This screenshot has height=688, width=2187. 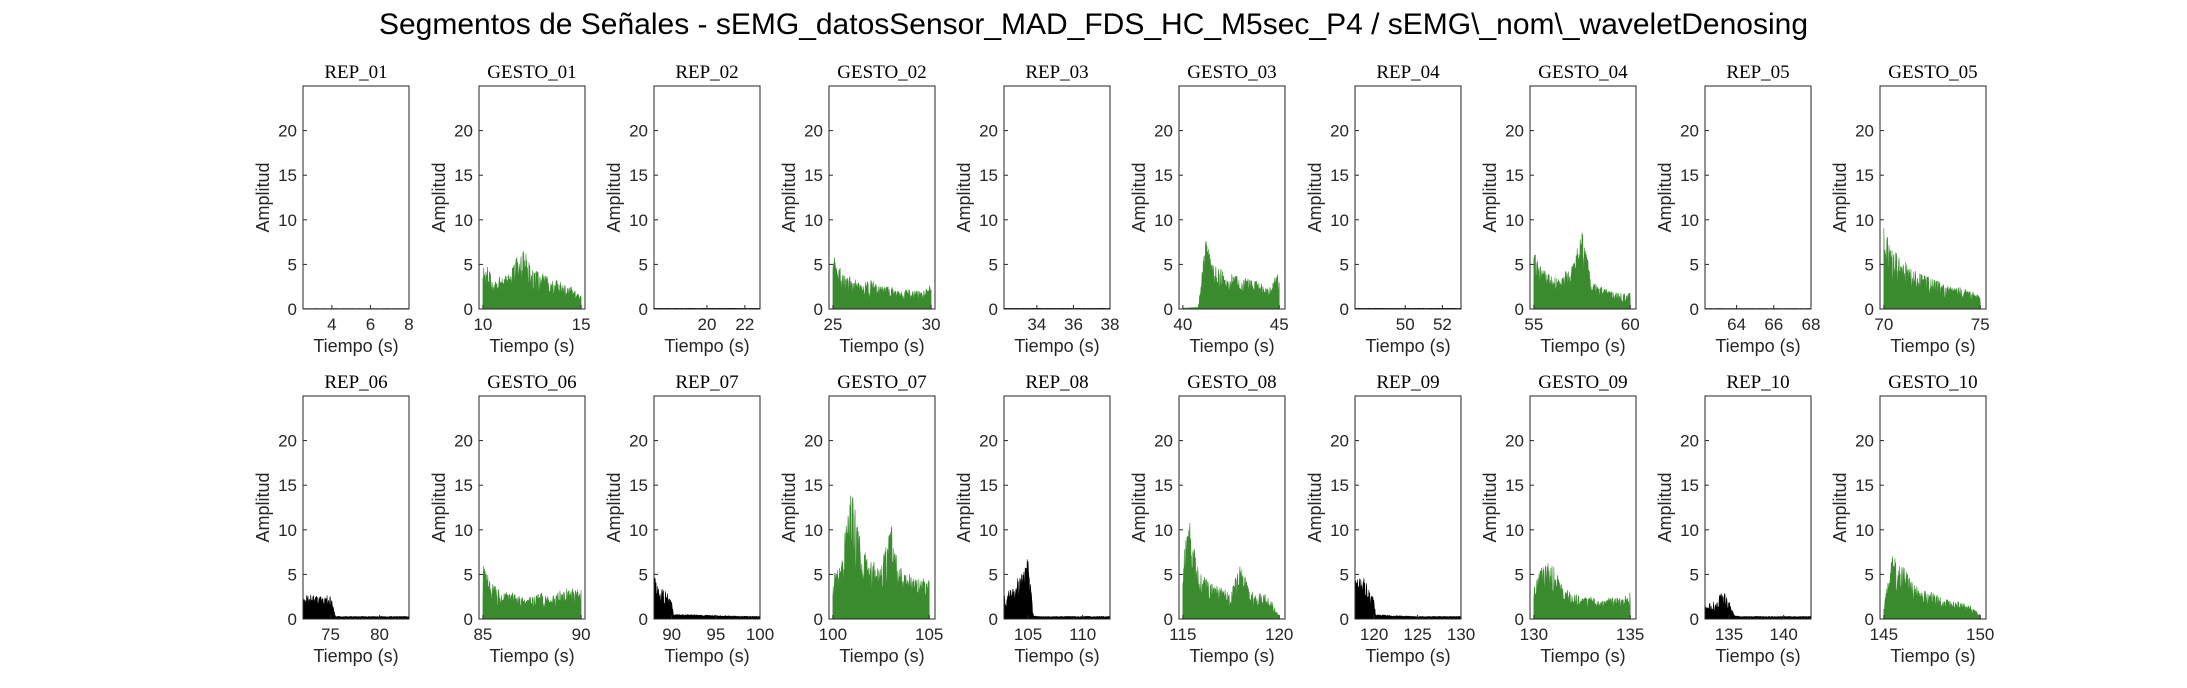 I want to click on x-tick-label: 110, so click(x=1082, y=634).